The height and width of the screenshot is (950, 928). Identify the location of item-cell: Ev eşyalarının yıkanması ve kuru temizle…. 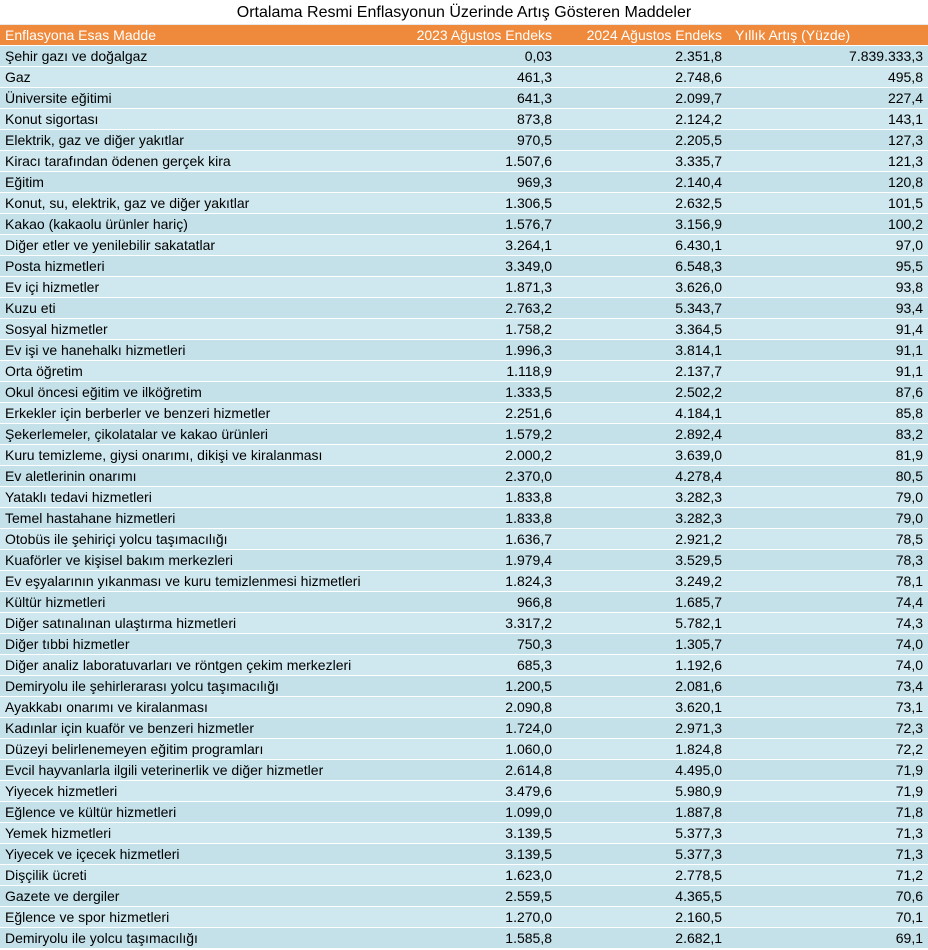
(183, 581).